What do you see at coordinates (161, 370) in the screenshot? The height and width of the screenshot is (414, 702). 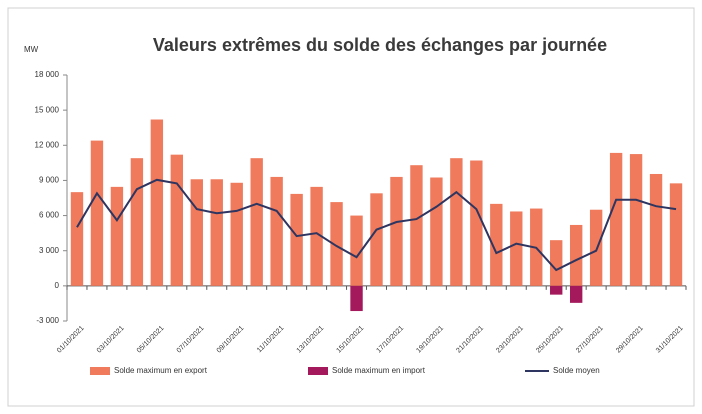 I see `legend-label: Solde maximum en export` at bounding box center [161, 370].